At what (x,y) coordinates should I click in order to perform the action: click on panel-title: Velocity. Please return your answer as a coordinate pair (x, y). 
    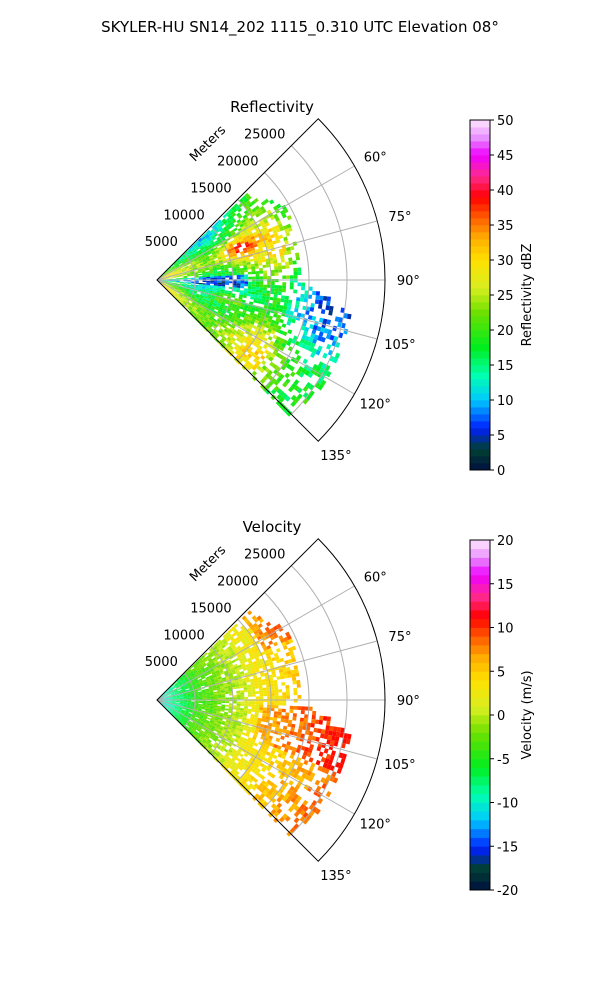
    Looking at the image, I should click on (272, 527).